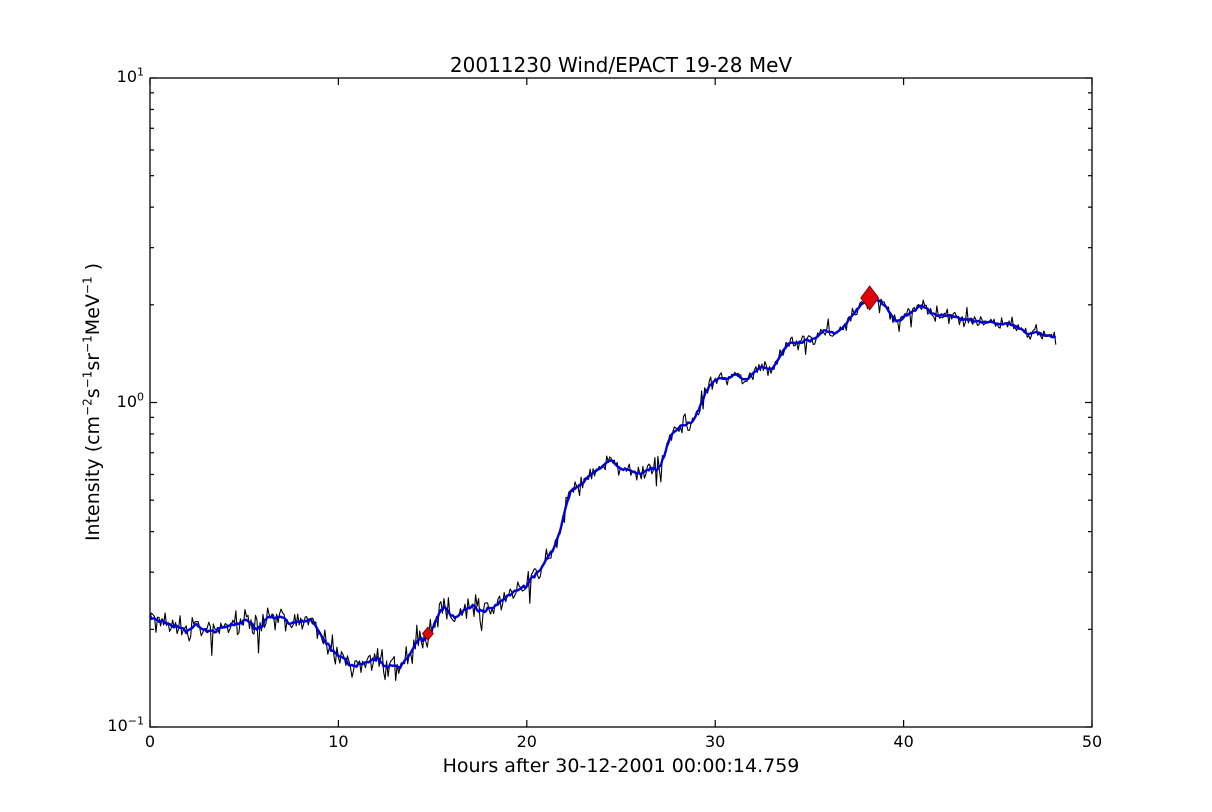 This screenshot has height=812, width=1212. I want to click on chart-title: 20011230 Wind/EPACT 19-28 MeV, so click(621, 65).